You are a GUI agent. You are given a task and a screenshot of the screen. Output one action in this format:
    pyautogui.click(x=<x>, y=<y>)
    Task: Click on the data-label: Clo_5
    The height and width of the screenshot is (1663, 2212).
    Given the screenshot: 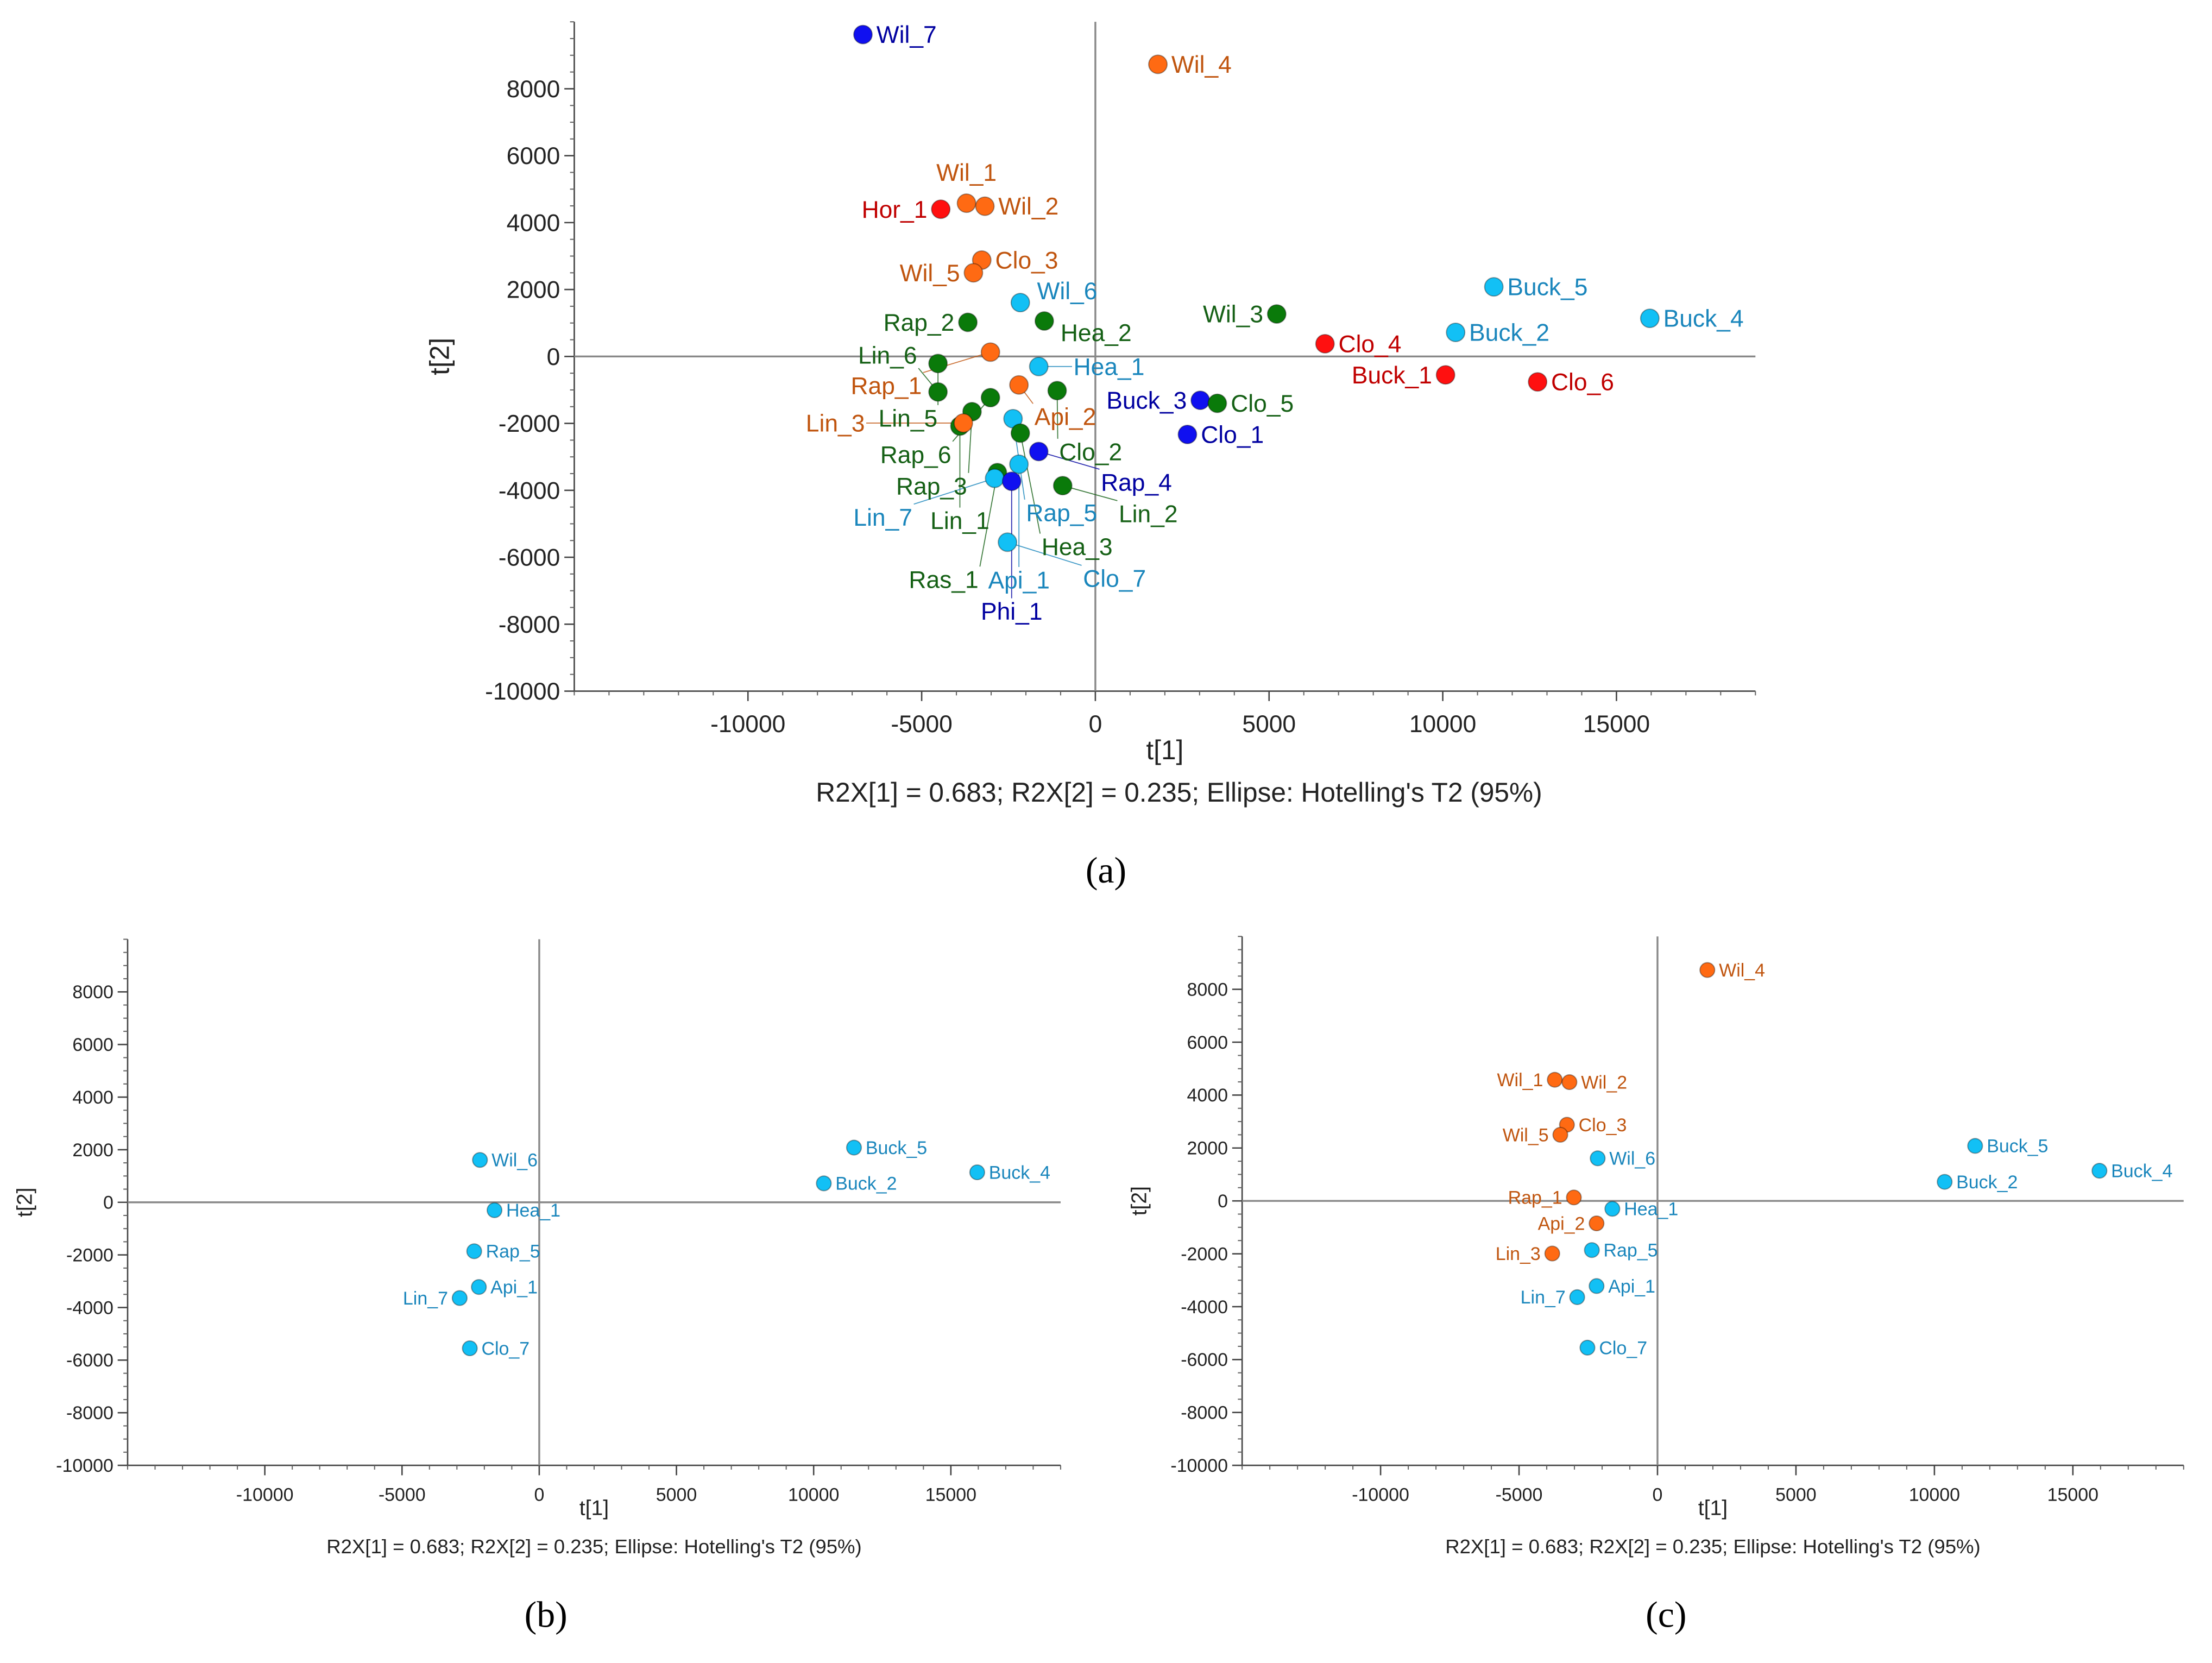 What is the action you would take?
    pyautogui.click(x=1262, y=403)
    